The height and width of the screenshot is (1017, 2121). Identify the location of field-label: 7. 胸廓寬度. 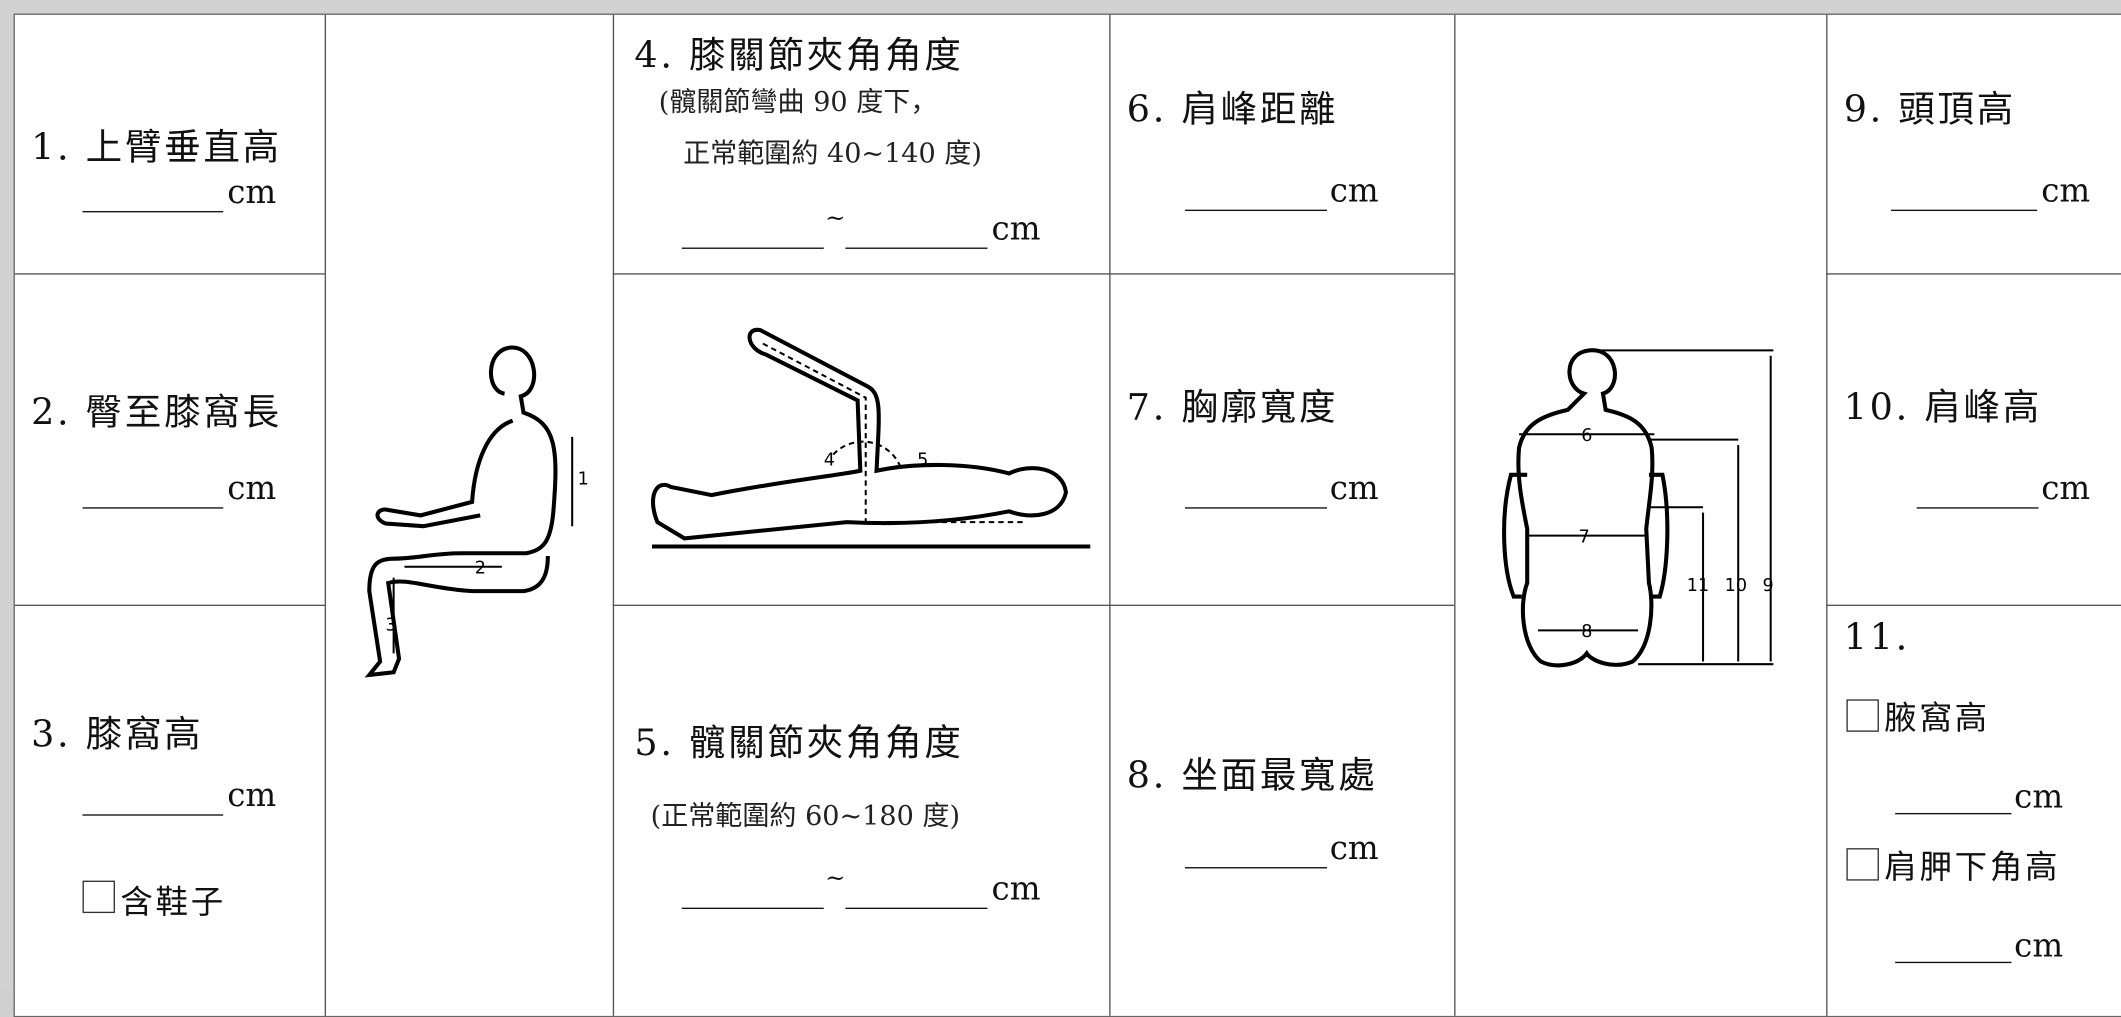
(1232, 407).